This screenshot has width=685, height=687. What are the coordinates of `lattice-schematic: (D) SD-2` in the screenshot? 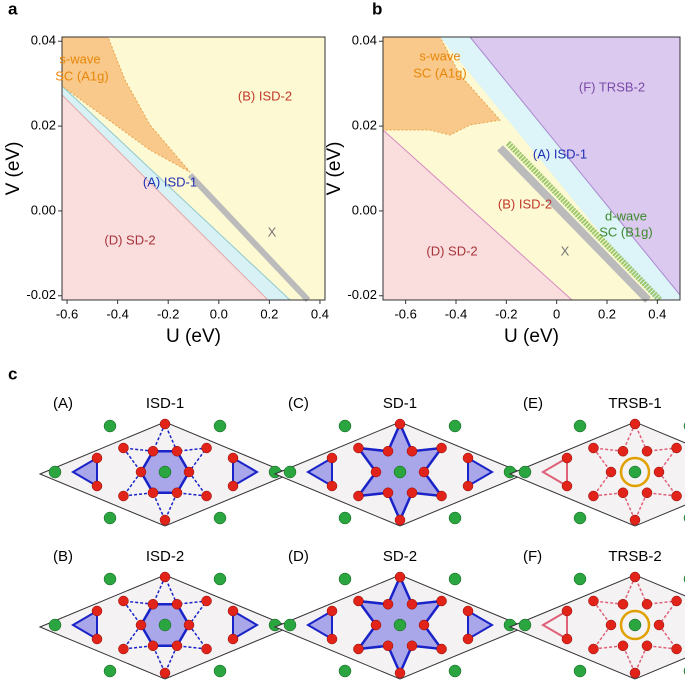 It's located at (400, 614).